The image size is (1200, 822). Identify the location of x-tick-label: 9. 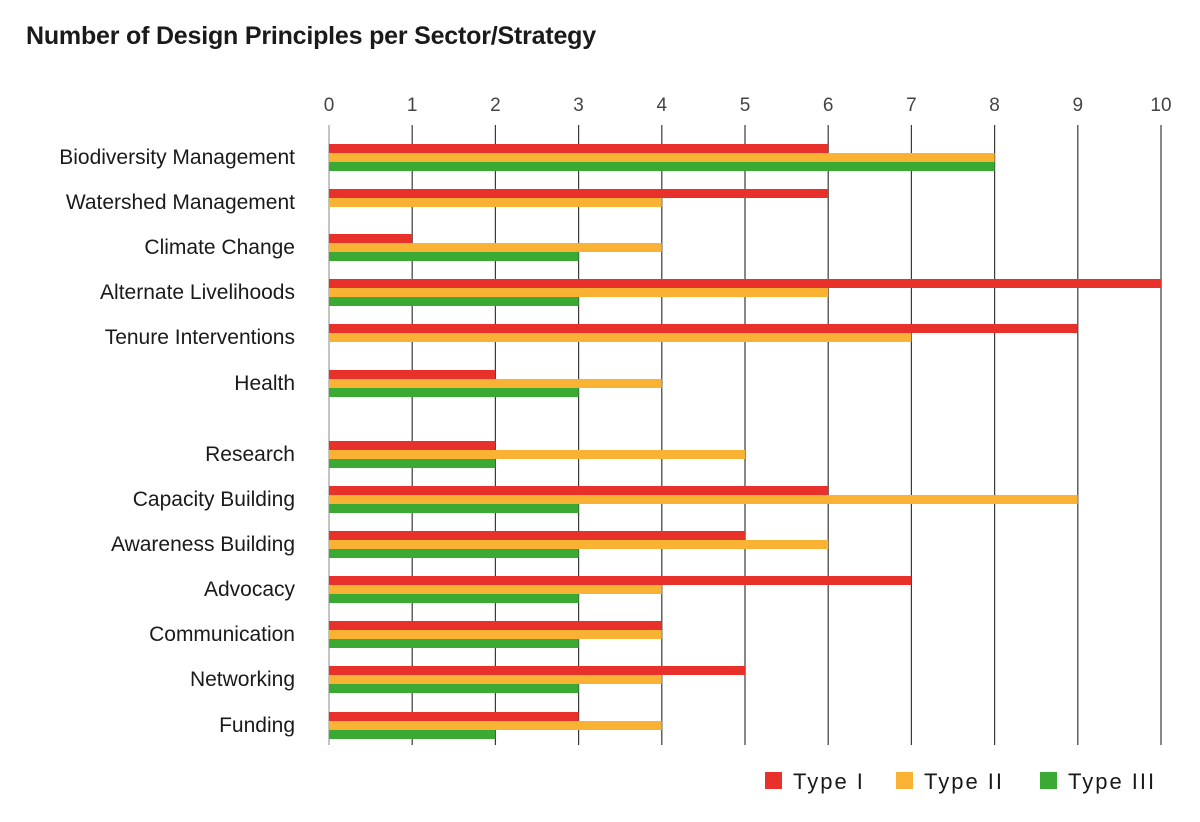
(1078, 105).